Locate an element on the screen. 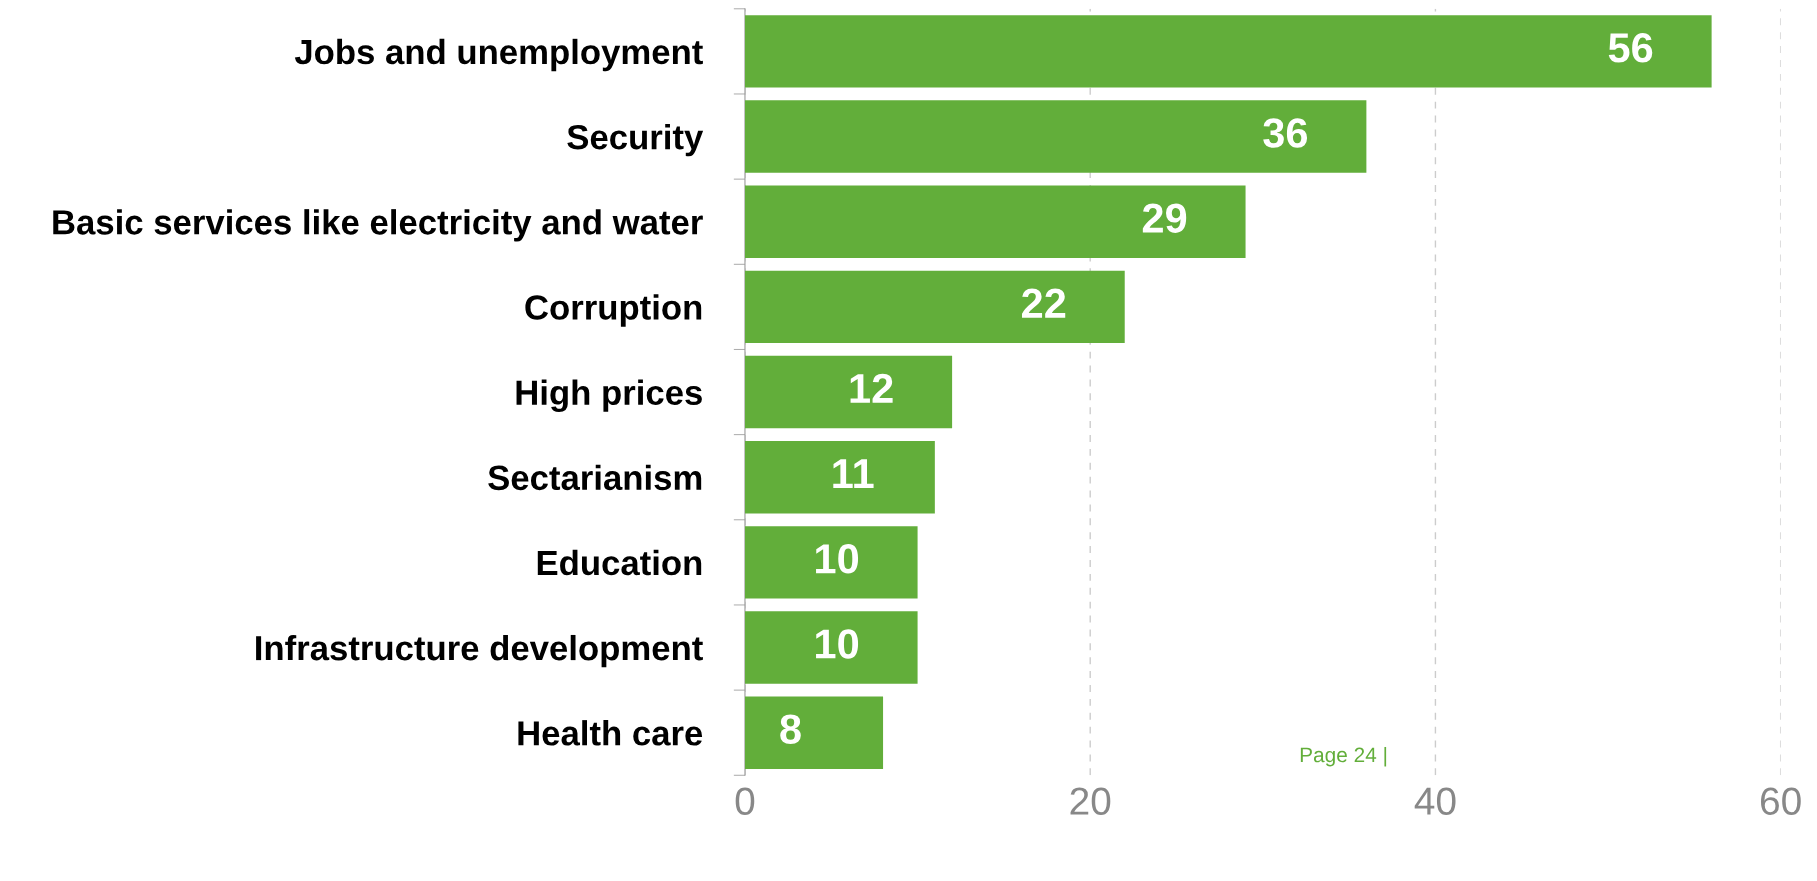  y-tick-label: Security is located at coordinates (635, 140).